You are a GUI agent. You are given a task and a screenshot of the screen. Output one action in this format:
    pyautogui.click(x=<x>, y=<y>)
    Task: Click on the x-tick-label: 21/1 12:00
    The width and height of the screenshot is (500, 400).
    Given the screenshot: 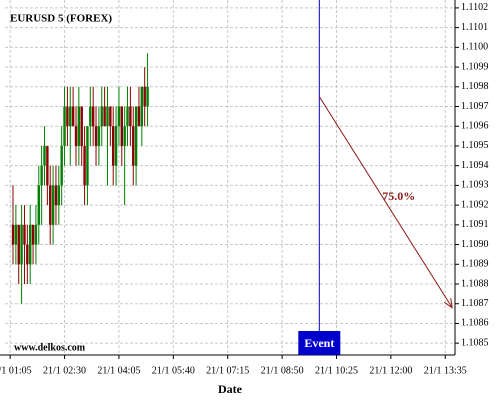 What is the action you would take?
    pyautogui.click(x=390, y=370)
    